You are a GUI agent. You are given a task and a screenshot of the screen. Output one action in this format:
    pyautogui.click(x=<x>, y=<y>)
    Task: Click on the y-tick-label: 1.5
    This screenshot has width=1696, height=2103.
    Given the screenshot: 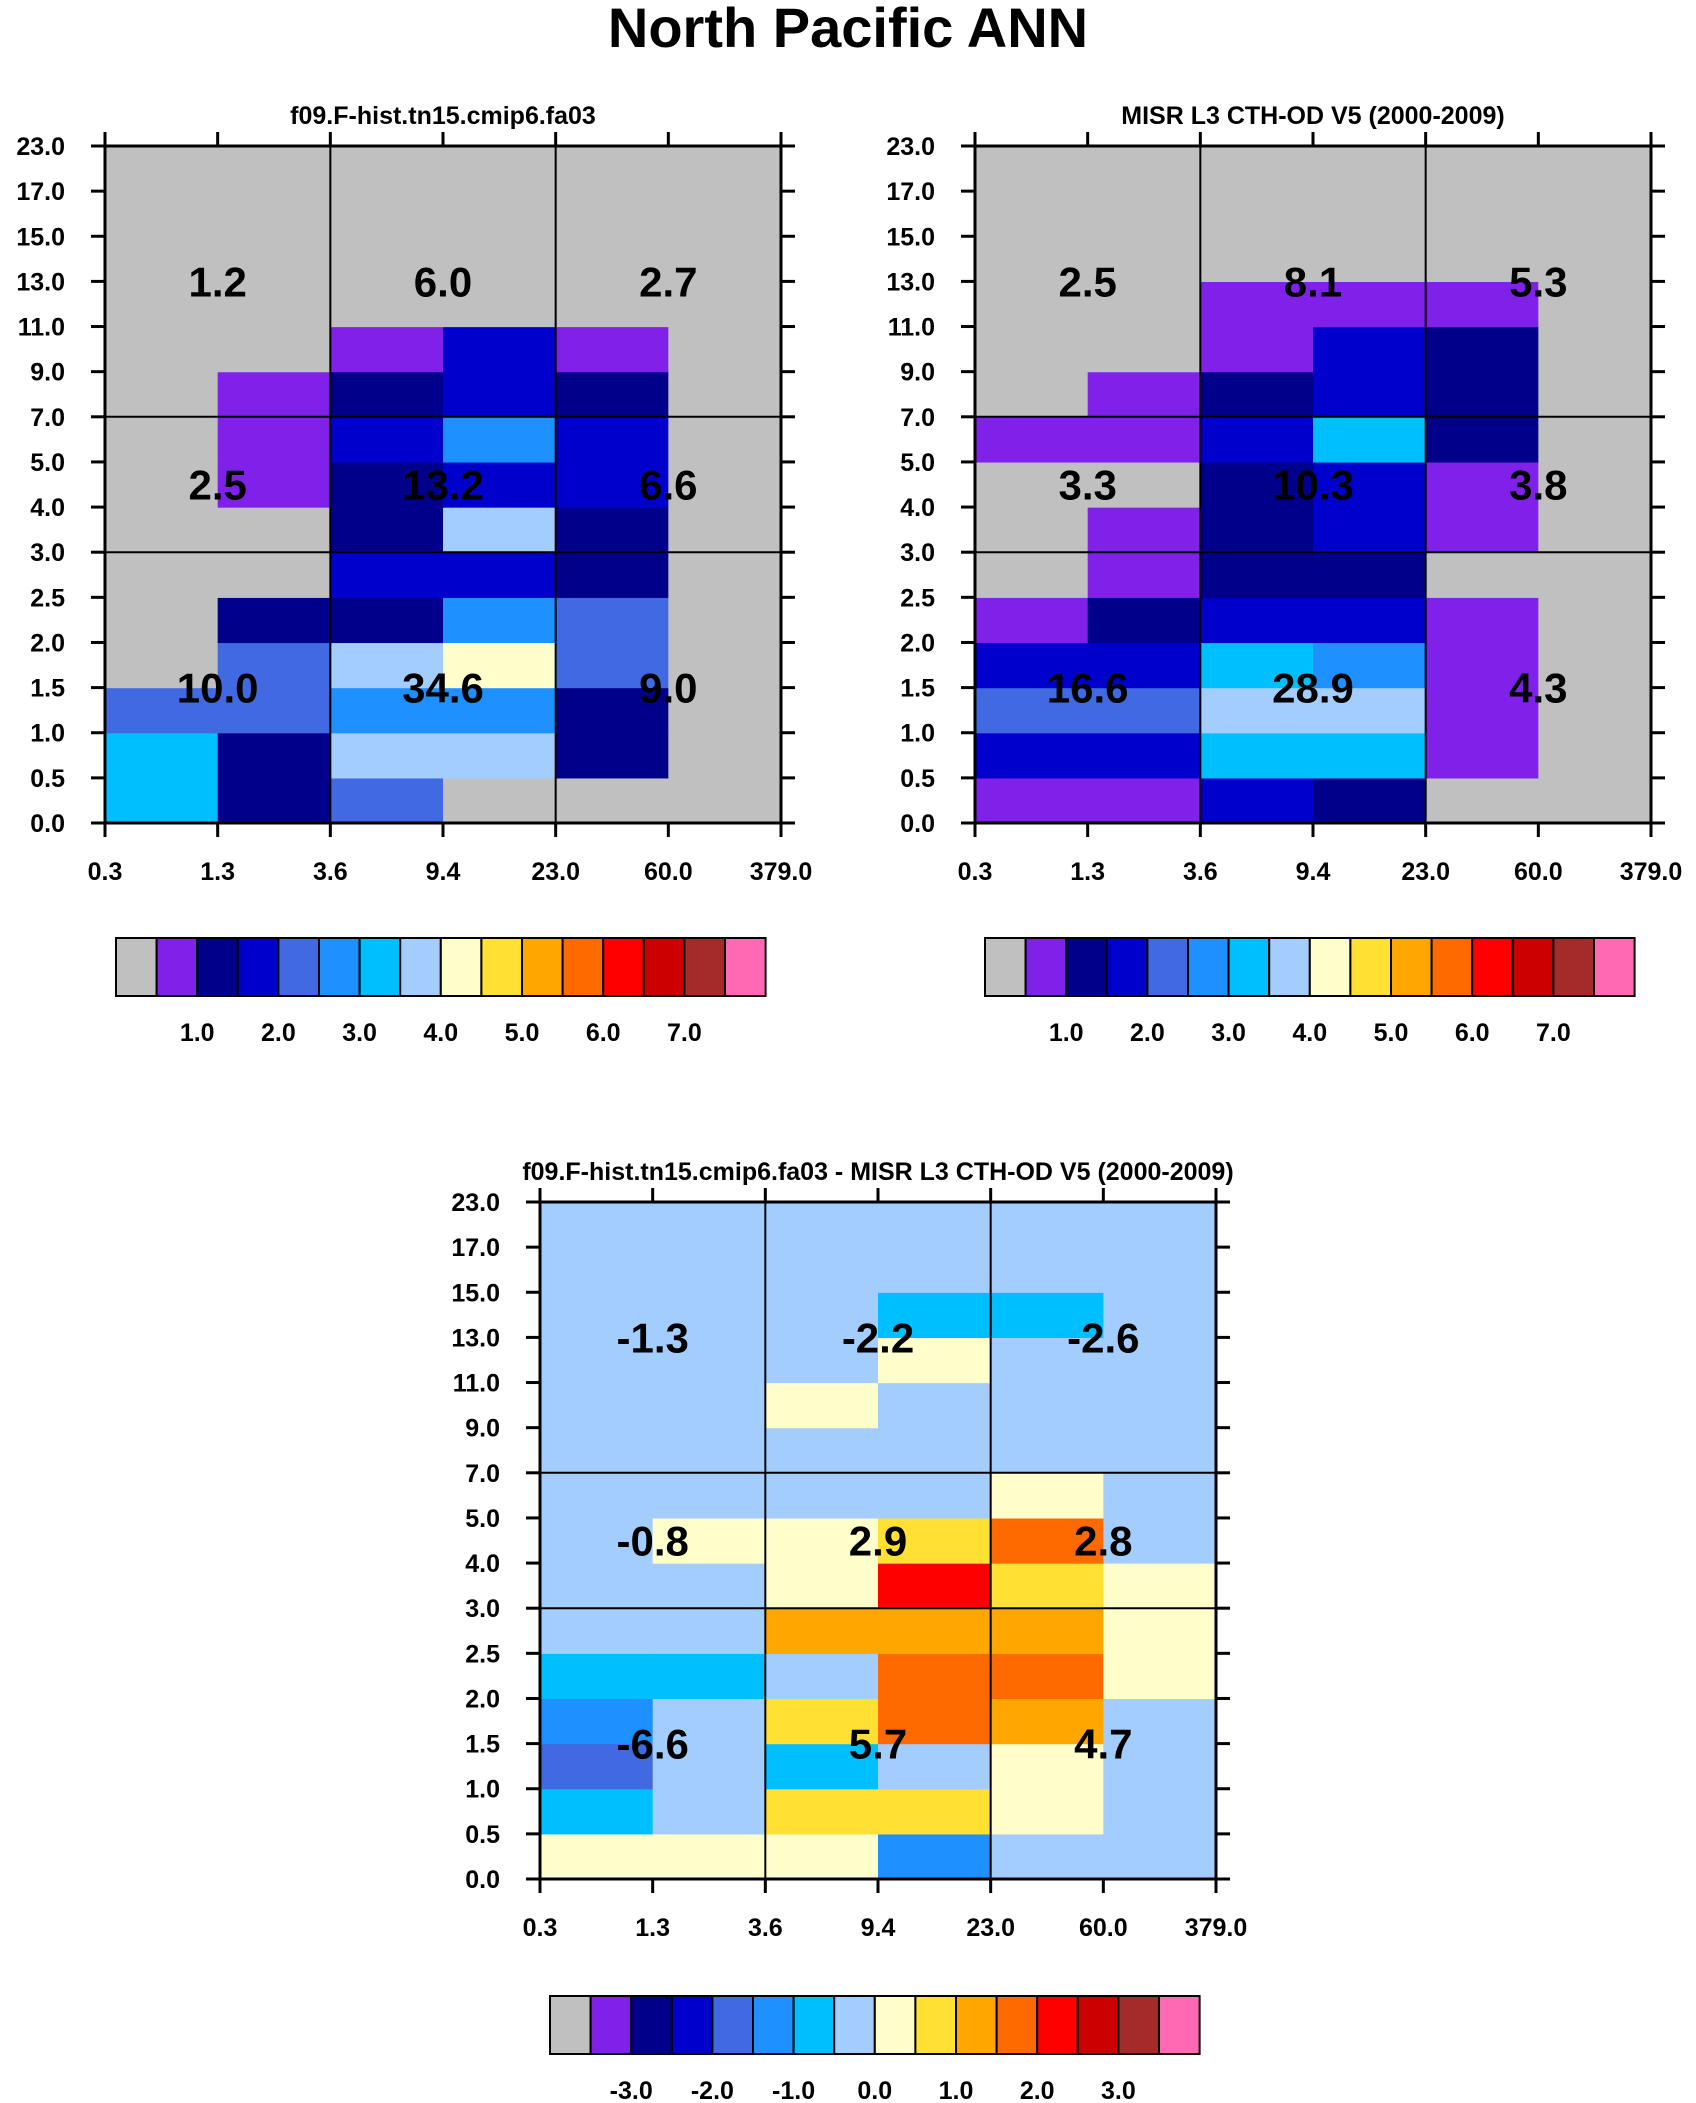 What is the action you would take?
    pyautogui.click(x=482, y=1745)
    